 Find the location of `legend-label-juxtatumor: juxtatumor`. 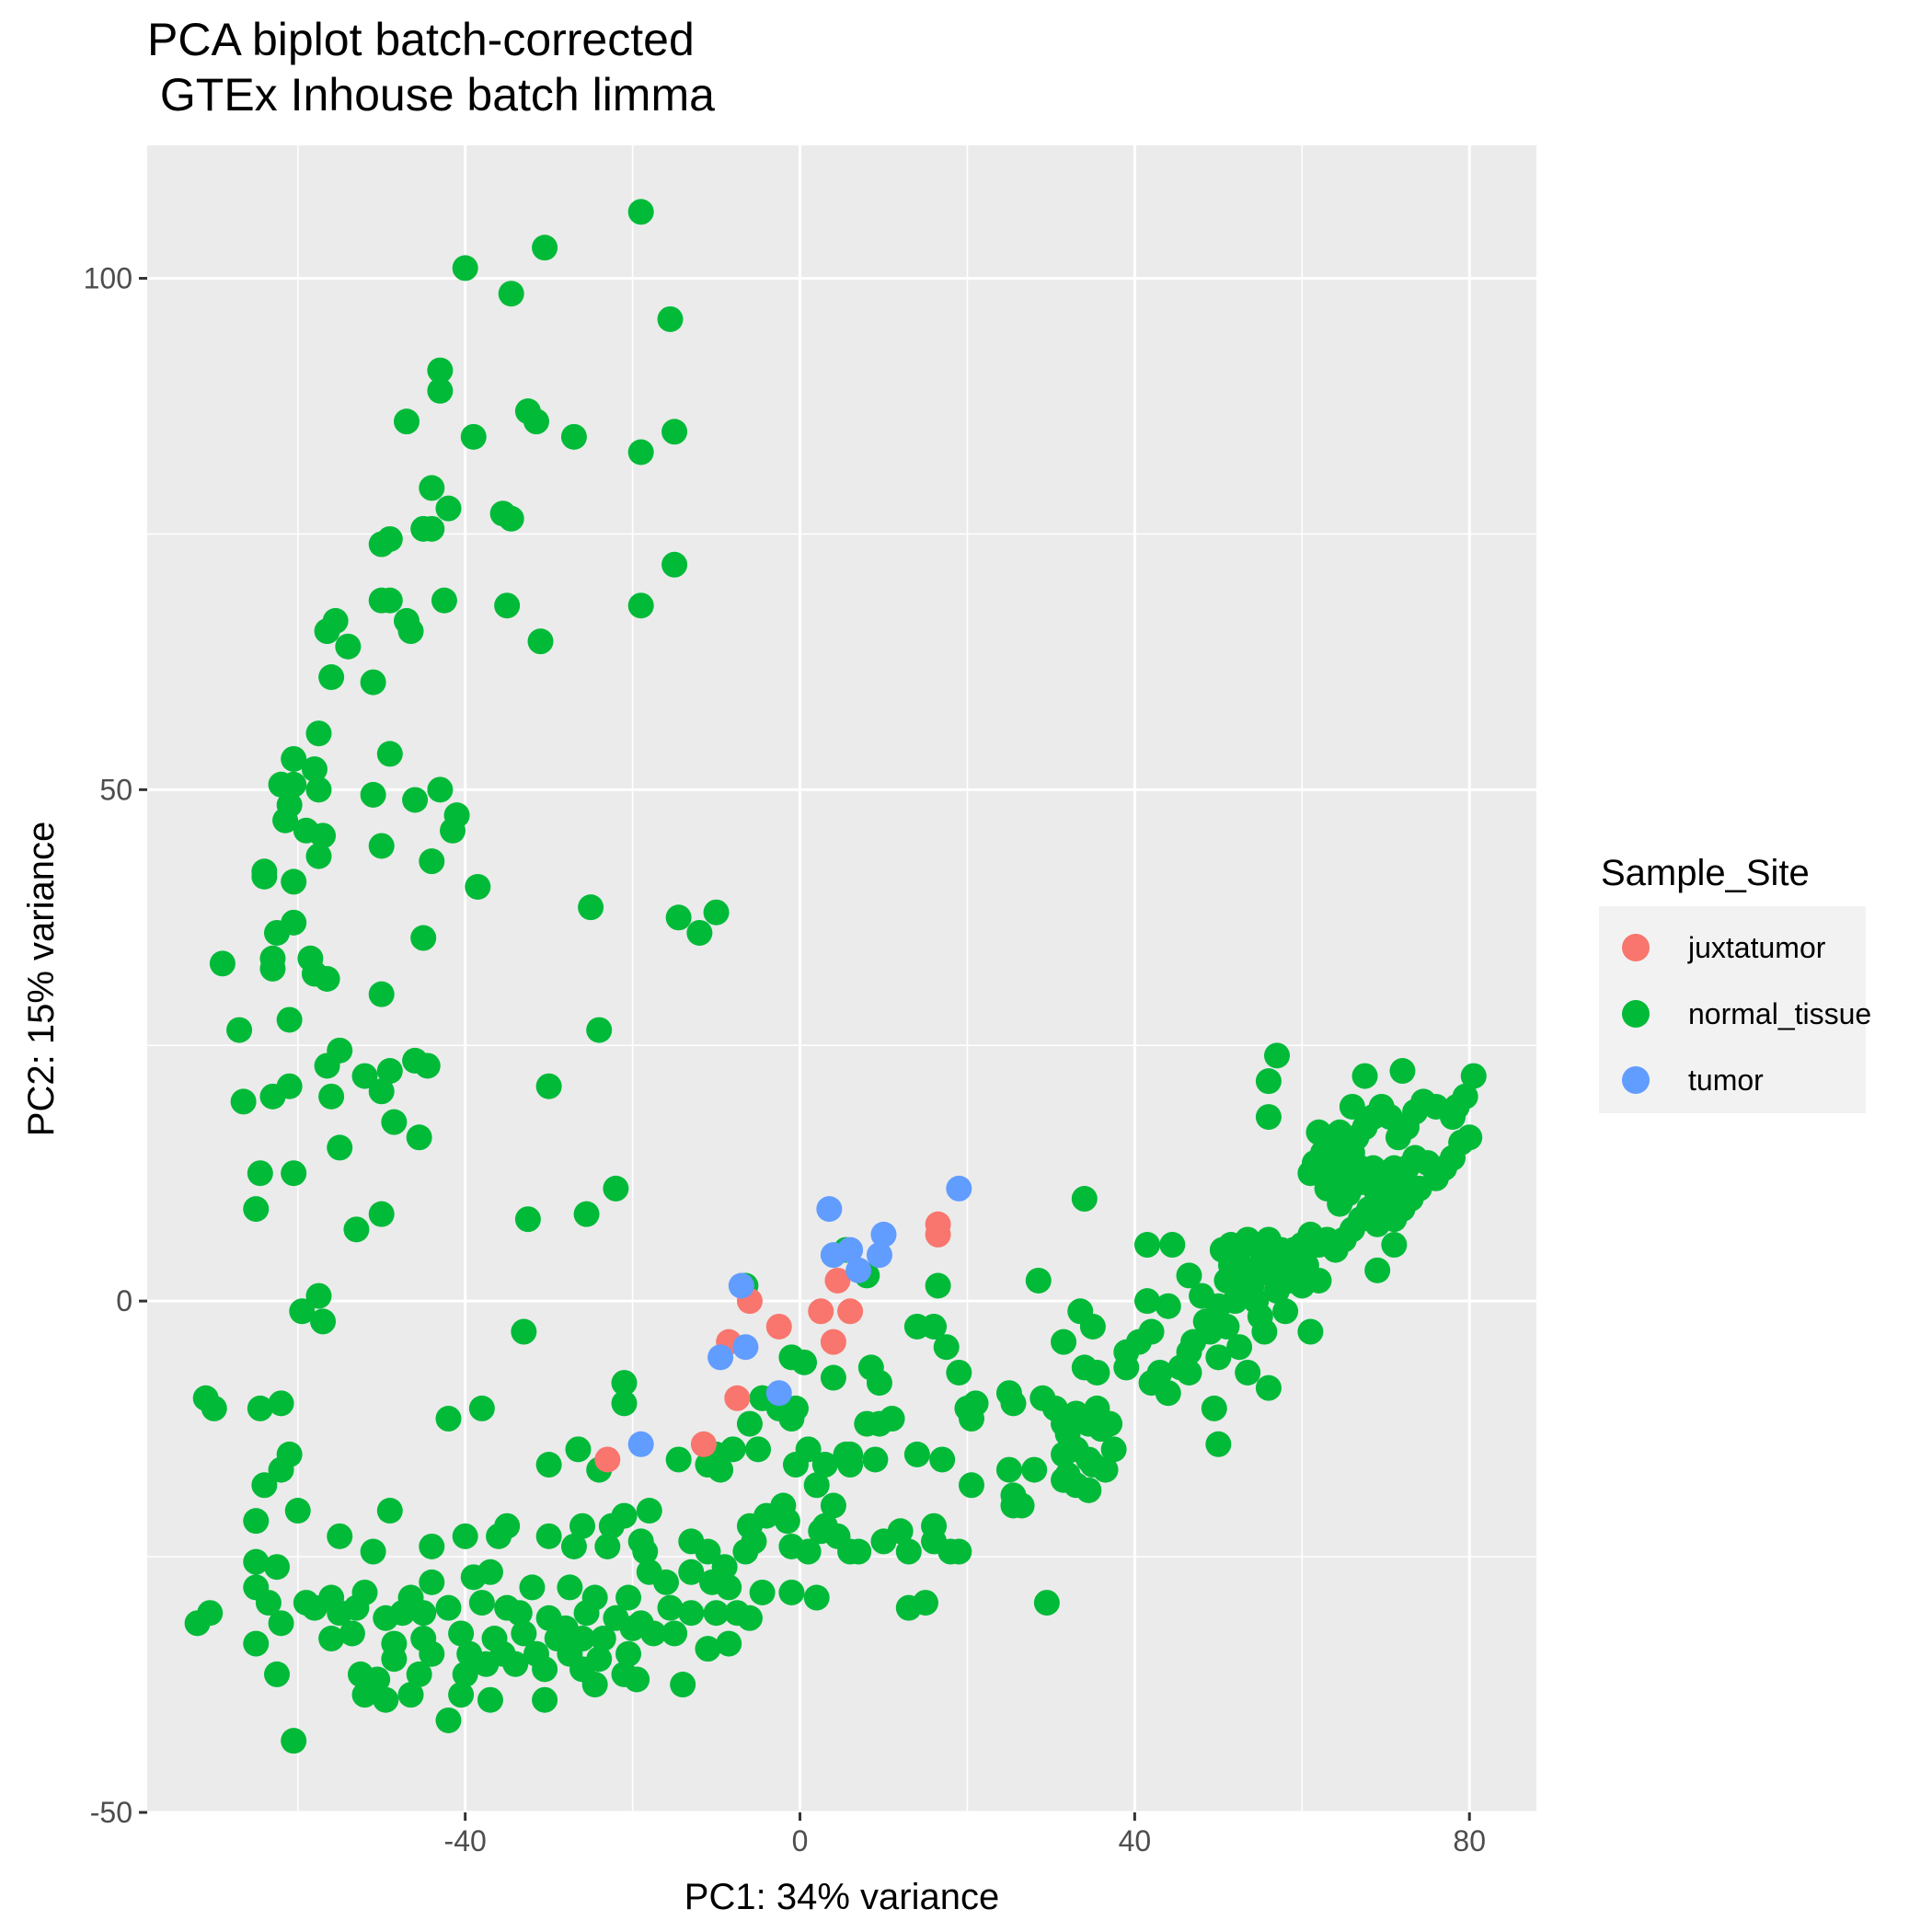

legend-label-juxtatumor: juxtatumor is located at coordinates (1756, 947).